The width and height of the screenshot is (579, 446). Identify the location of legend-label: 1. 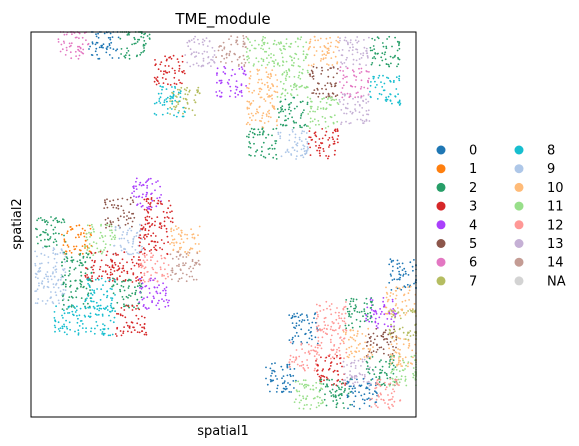
(473, 169).